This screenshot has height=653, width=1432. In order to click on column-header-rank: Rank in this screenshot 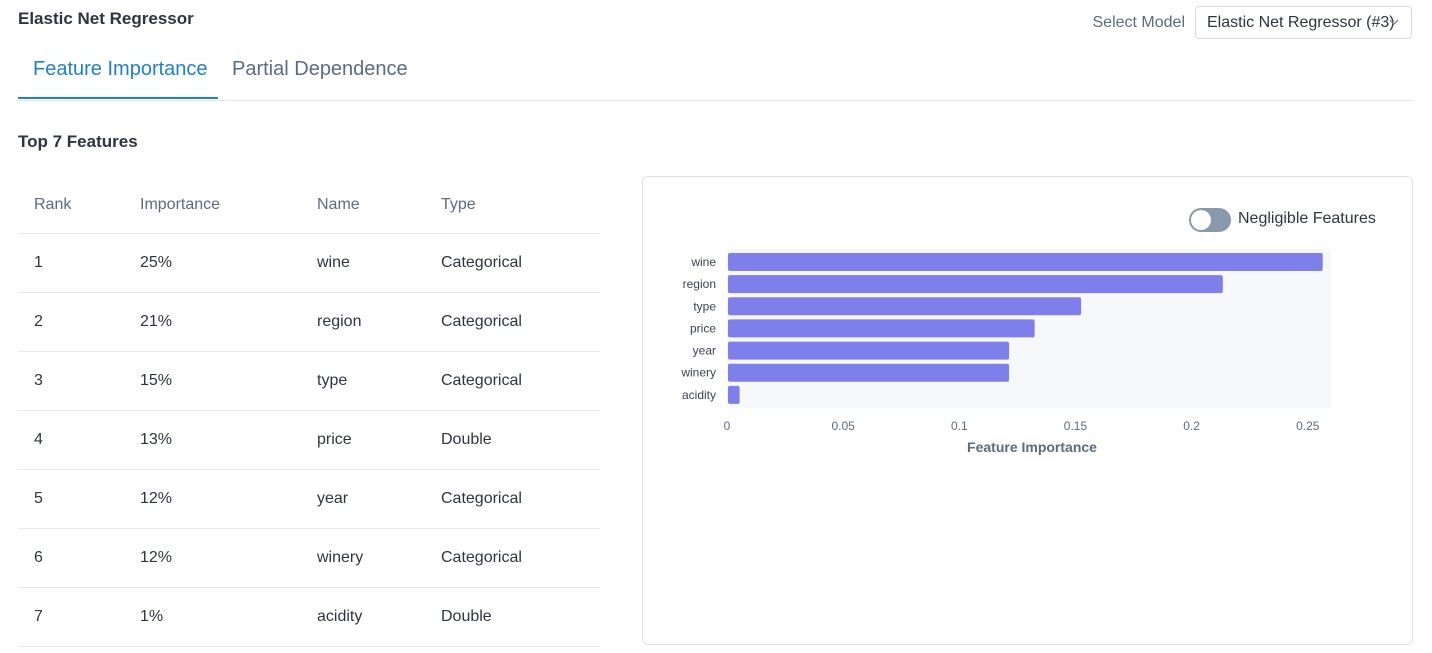, I will do `click(53, 204)`.